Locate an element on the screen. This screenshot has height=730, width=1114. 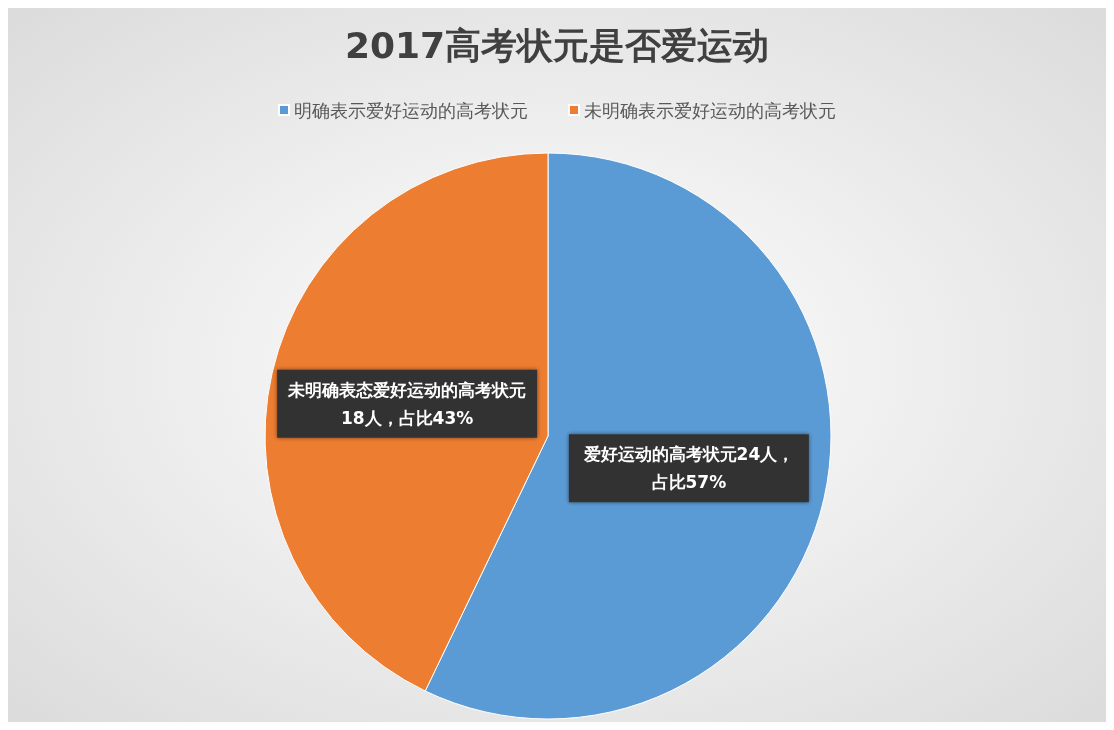
legend-label: 未明确表示爱好运动的高考状元 is located at coordinates (710, 110).